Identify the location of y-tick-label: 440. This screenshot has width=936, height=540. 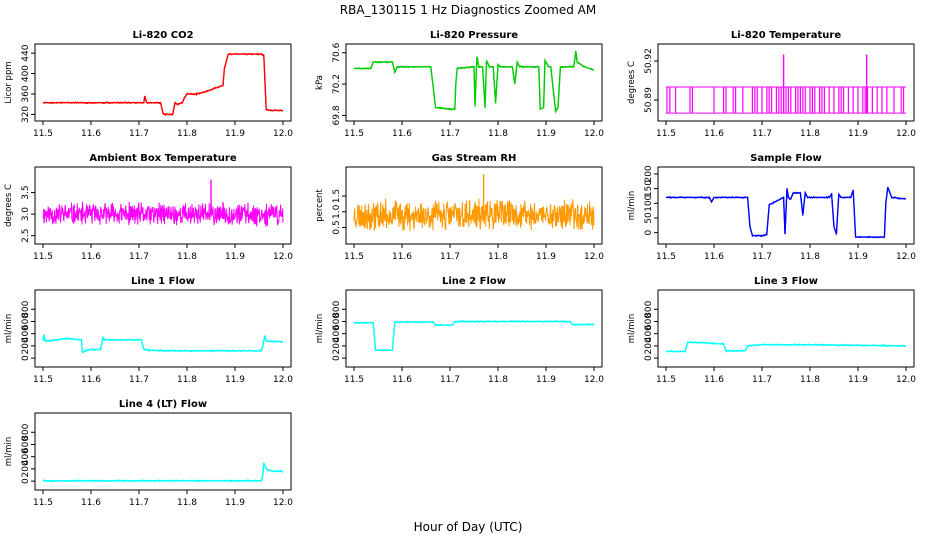
(26, 52).